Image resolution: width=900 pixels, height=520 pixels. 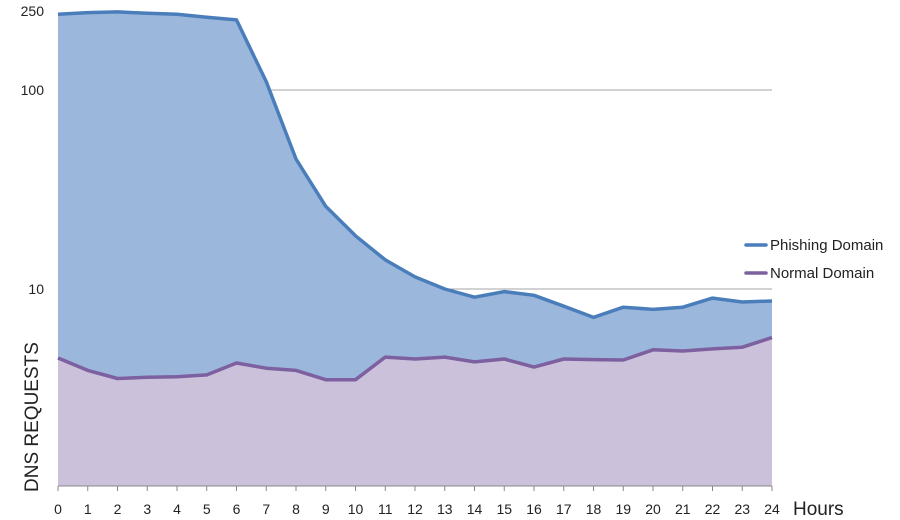 I want to click on x-tick-label-16: 16, so click(x=534, y=509).